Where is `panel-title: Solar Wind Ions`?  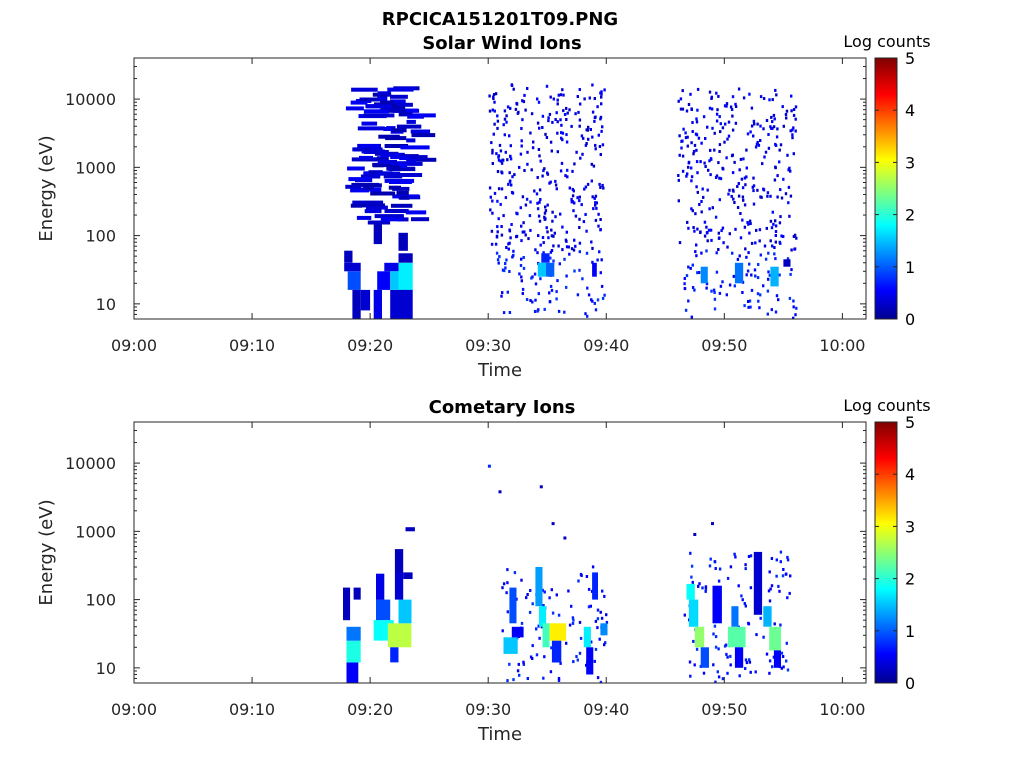
panel-title: Solar Wind Ions is located at coordinates (501, 43).